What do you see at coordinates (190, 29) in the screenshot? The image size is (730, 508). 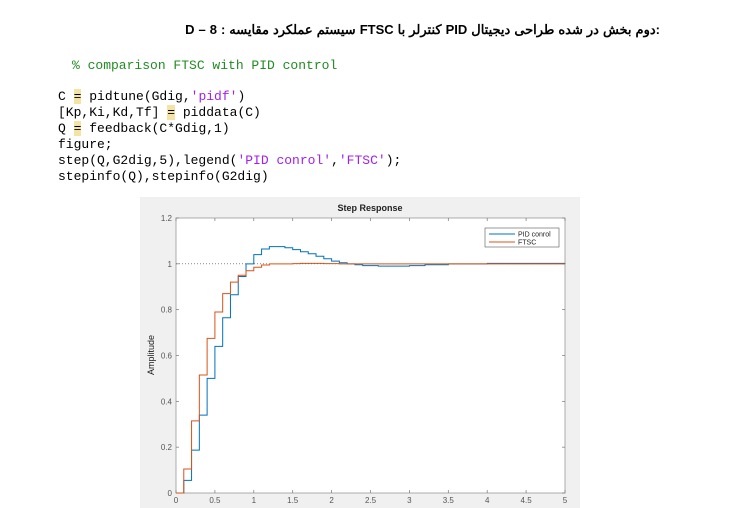 I see `heading-word: D` at bounding box center [190, 29].